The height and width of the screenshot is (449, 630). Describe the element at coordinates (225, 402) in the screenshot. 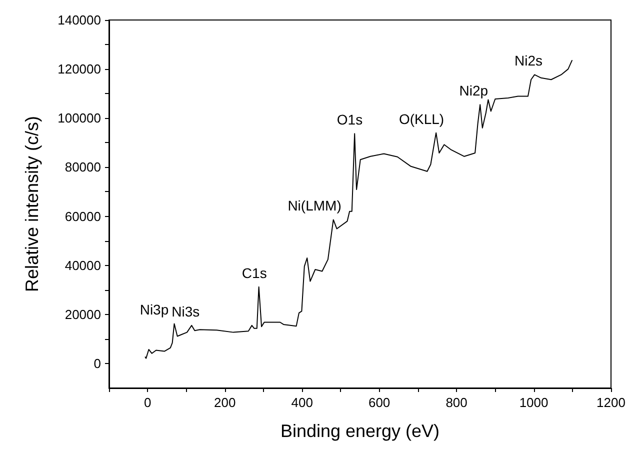

I see `x-tick-label: 200` at that location.